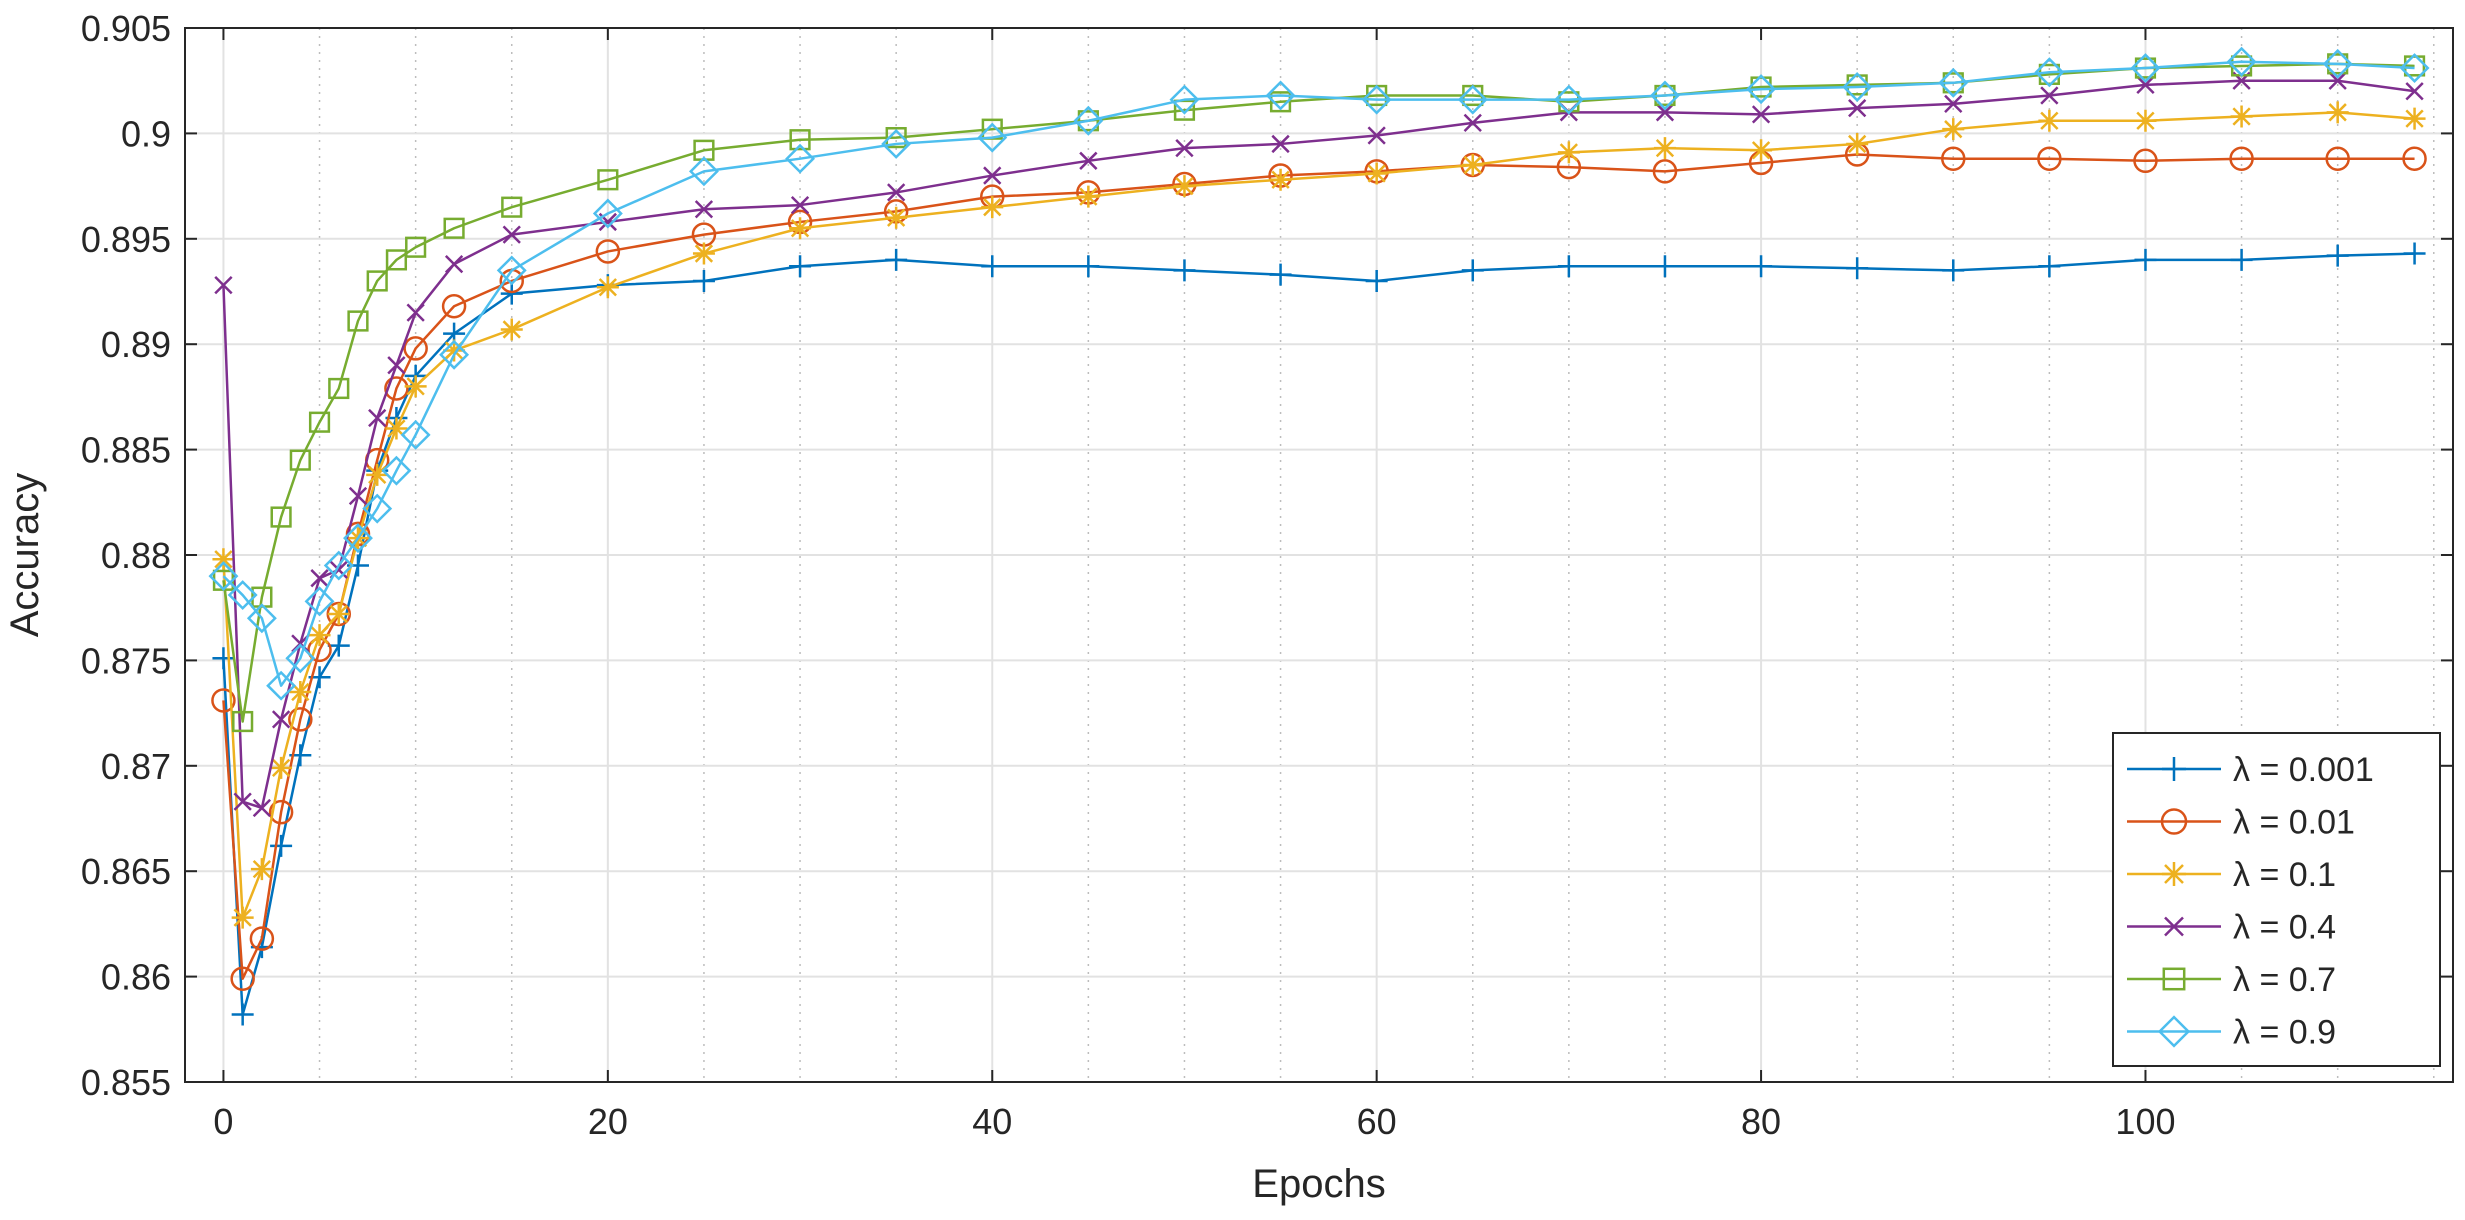 This screenshot has height=1220, width=2465. What do you see at coordinates (126, 450) in the screenshot?
I see `y-tick-label: 0.885` at bounding box center [126, 450].